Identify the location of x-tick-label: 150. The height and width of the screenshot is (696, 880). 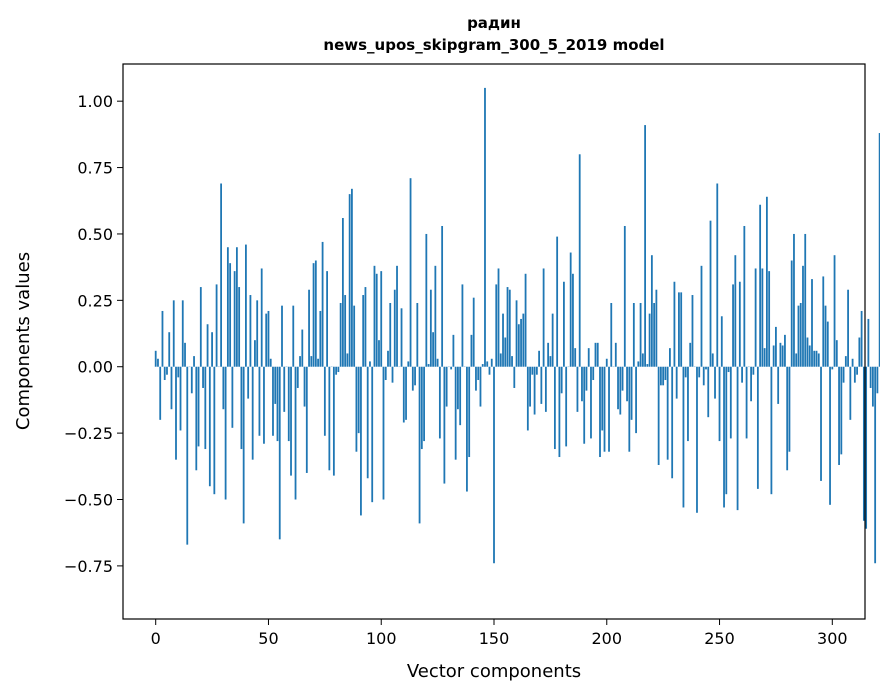
(494, 638).